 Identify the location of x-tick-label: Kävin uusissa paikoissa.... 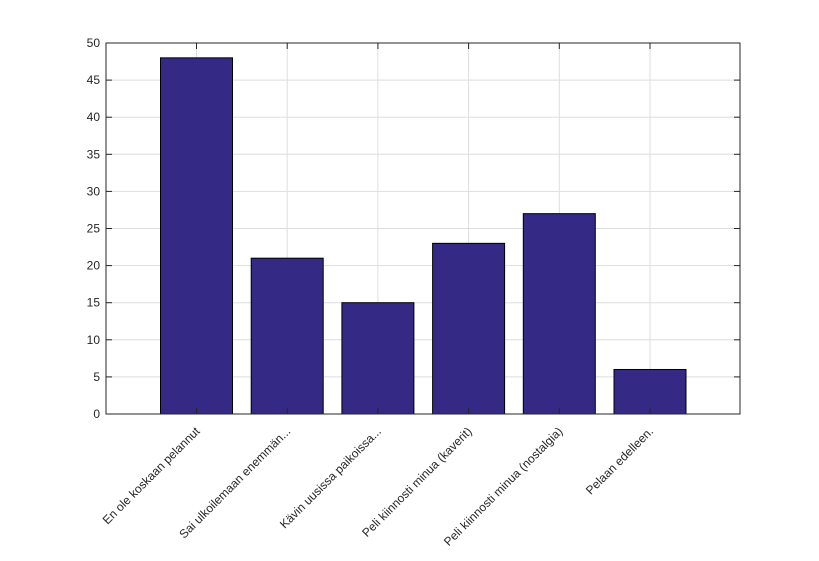
(330, 477).